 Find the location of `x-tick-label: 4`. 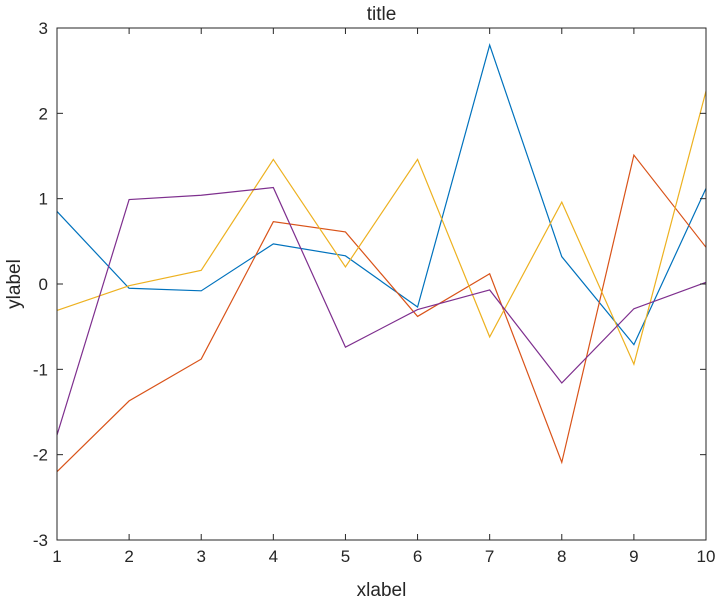

x-tick-label: 4 is located at coordinates (273, 556).